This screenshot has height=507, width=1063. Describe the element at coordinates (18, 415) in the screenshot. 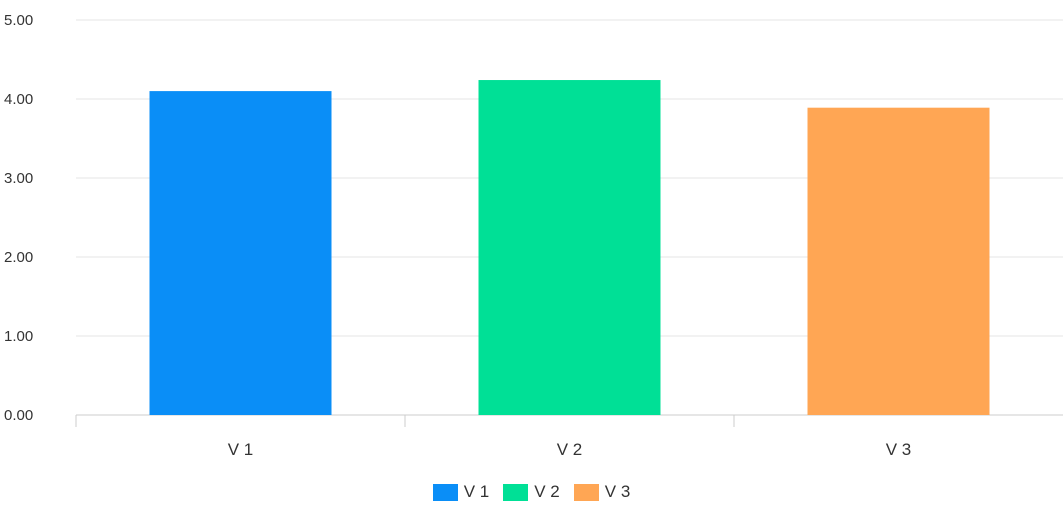

I see `y-tick-label: 0.00` at that location.